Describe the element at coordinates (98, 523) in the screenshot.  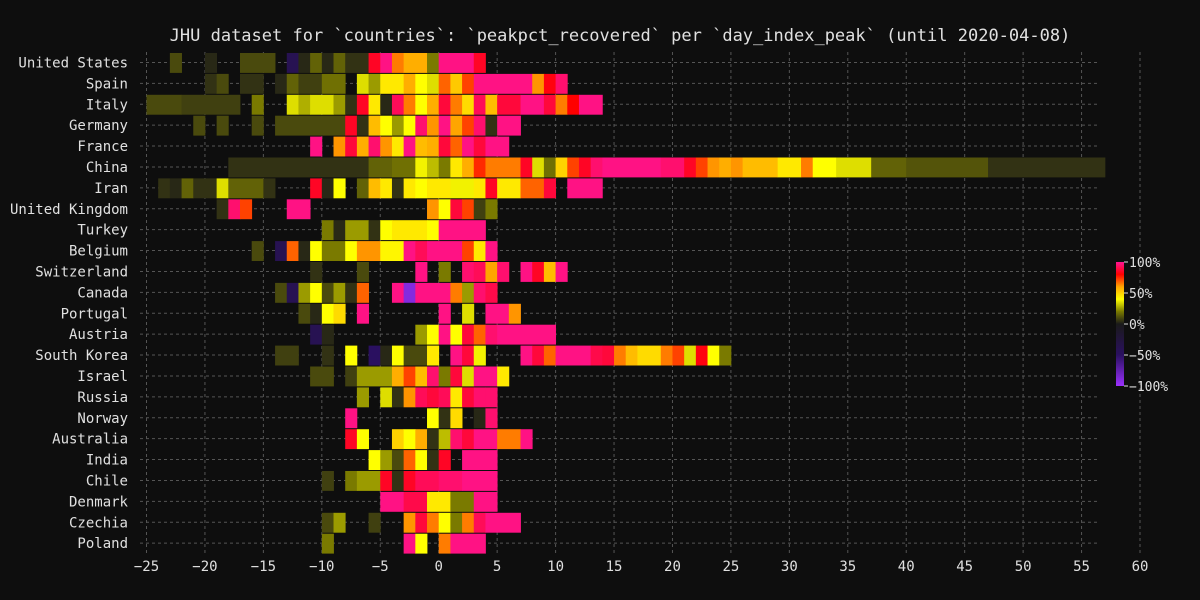
I see `y-tick-label: Czechia` at that location.